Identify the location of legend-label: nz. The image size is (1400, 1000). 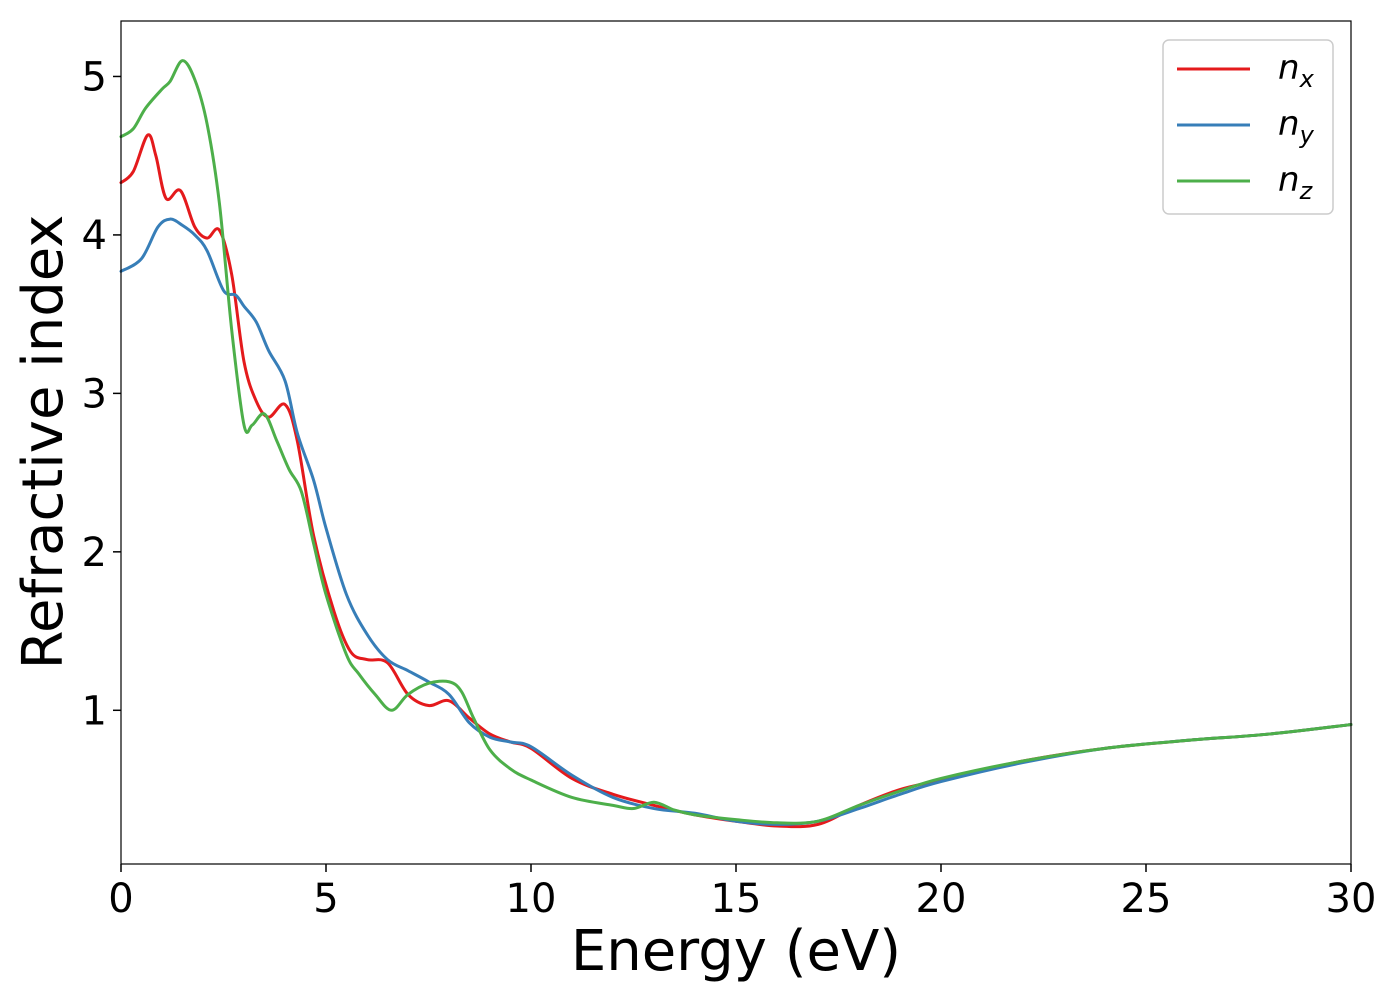
(1296, 182).